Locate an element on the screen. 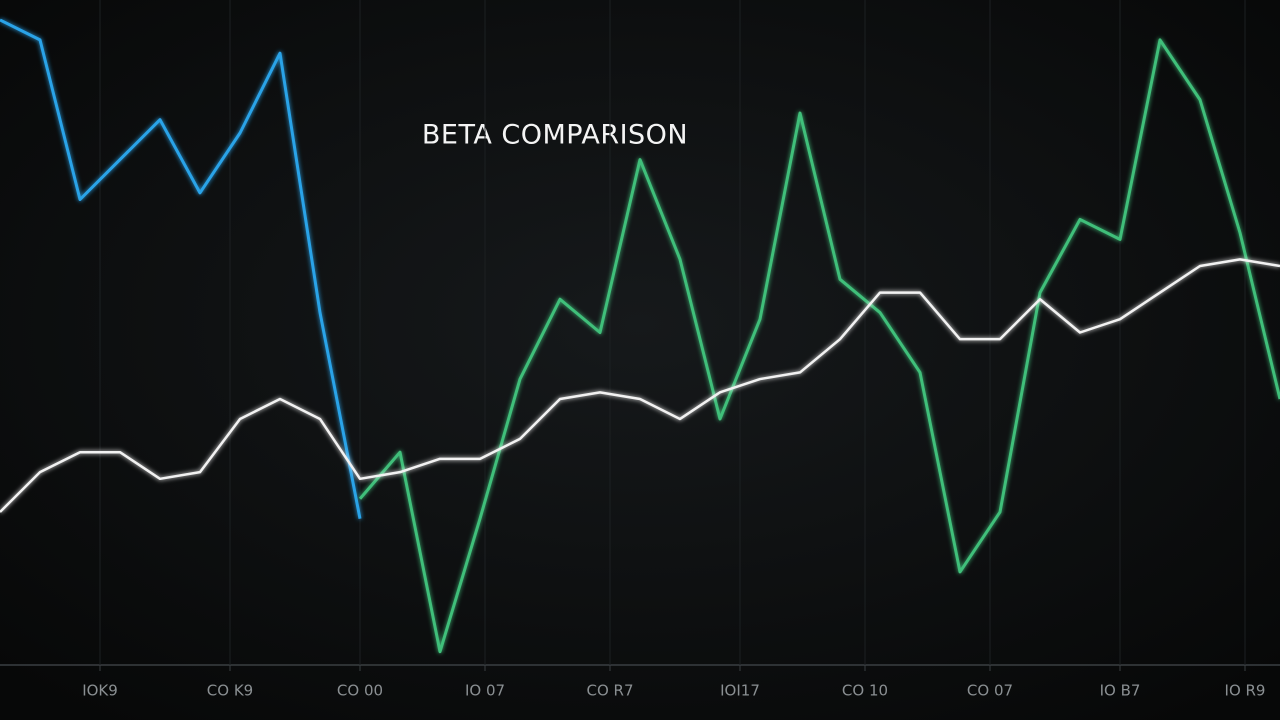  x-tick-label: CO 00 is located at coordinates (360, 691).